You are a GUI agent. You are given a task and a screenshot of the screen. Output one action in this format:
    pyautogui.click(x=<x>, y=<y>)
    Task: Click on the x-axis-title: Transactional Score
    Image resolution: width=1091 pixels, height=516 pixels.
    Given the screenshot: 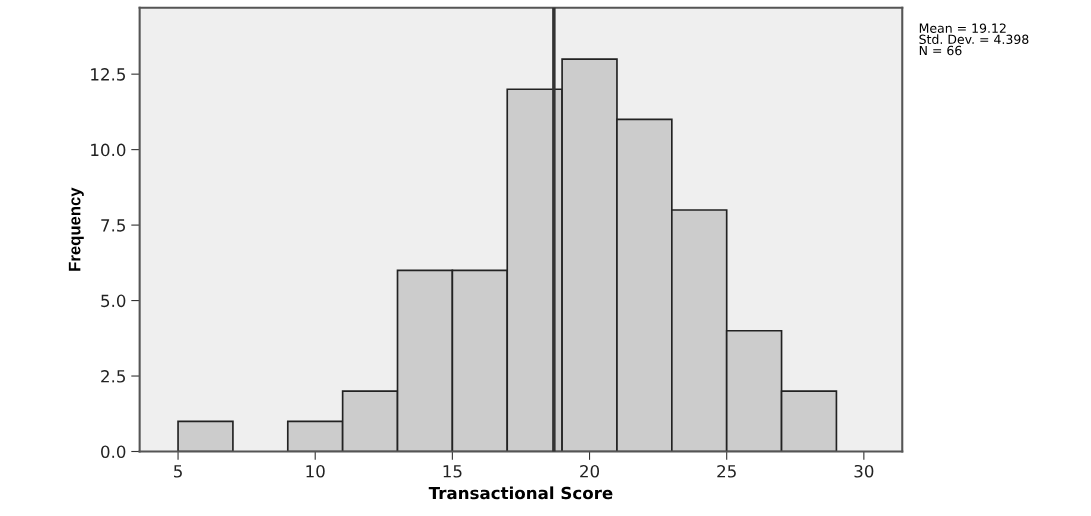 What is the action you would take?
    pyautogui.click(x=520, y=493)
    